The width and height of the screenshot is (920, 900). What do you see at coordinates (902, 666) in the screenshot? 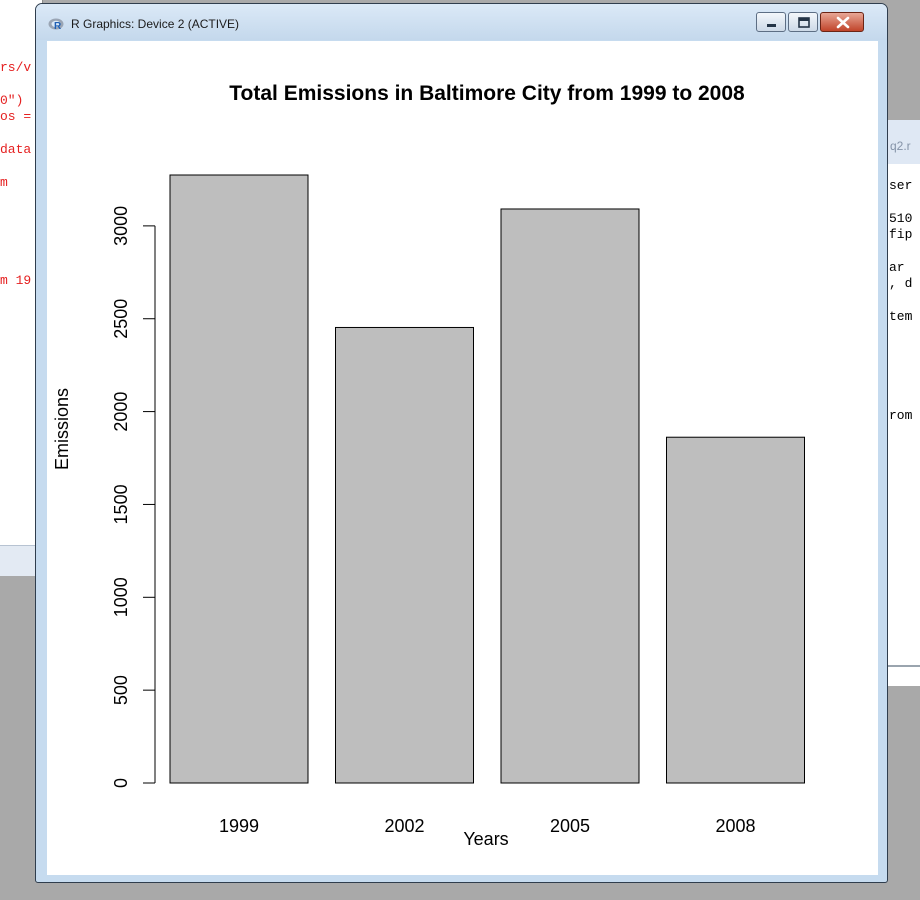
I see `right-editor-divider` at bounding box center [902, 666].